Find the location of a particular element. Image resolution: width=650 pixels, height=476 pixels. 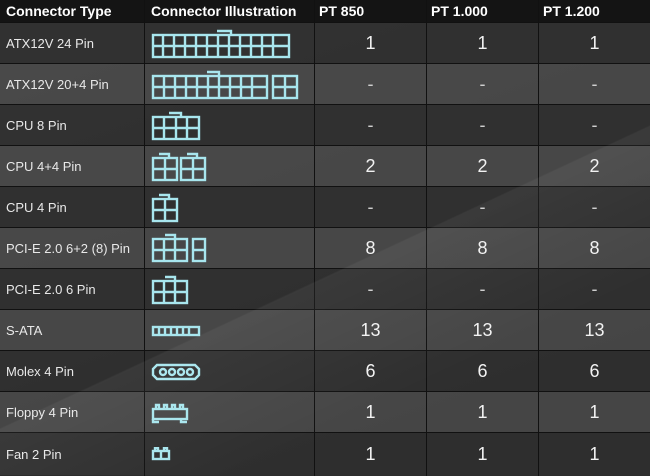

count-model-2: 8 is located at coordinates (482, 248).